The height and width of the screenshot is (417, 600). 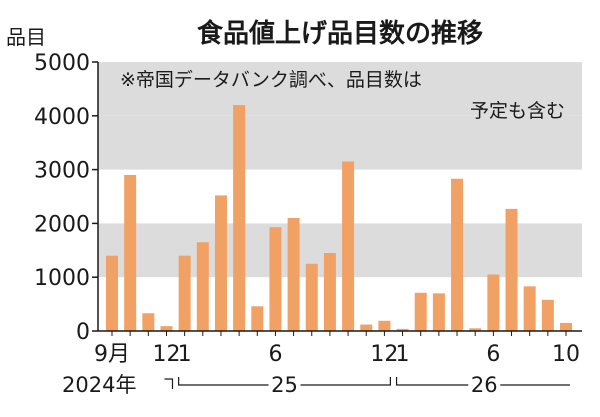 I want to click on y-tick-label: 1000, so click(x=62, y=278).